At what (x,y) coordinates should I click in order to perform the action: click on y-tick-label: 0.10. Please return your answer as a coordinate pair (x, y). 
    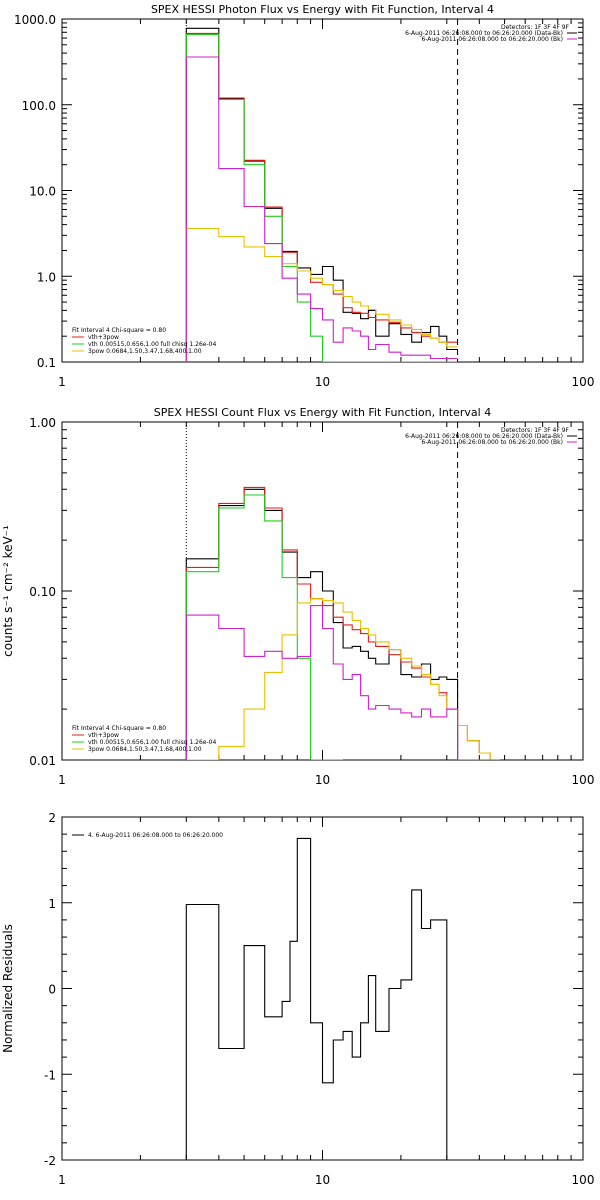
    Looking at the image, I should click on (42, 592).